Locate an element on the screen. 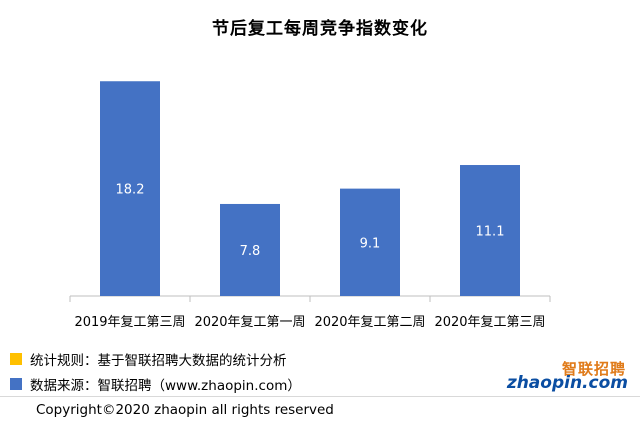  legend-text-rule: 统计规则：基于智联招聘大数据的统计分析 is located at coordinates (158, 360).